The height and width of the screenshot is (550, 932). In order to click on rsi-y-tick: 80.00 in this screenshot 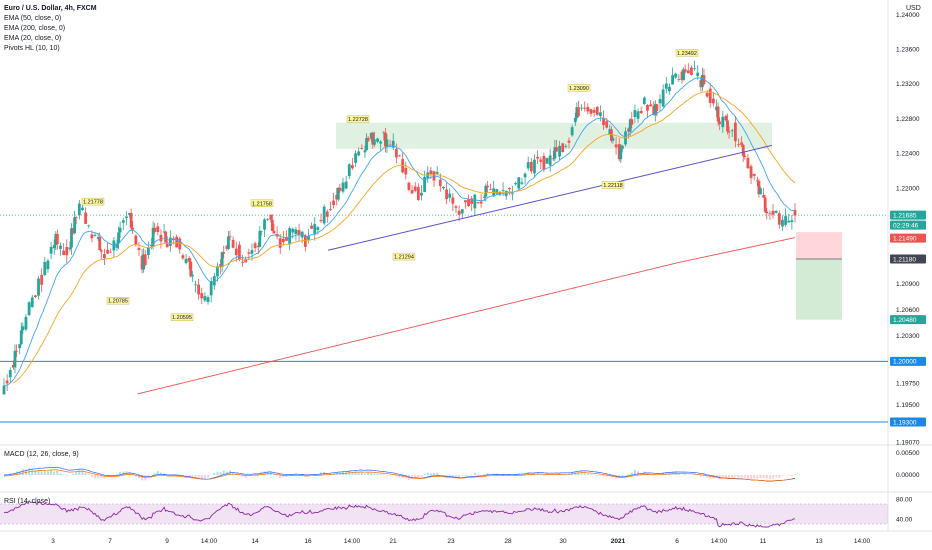, I will do `click(904, 500)`.